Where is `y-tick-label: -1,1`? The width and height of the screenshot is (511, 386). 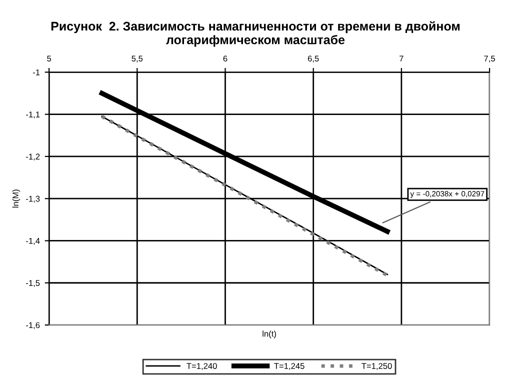
y-tick-label: -1,1 is located at coordinates (33, 115).